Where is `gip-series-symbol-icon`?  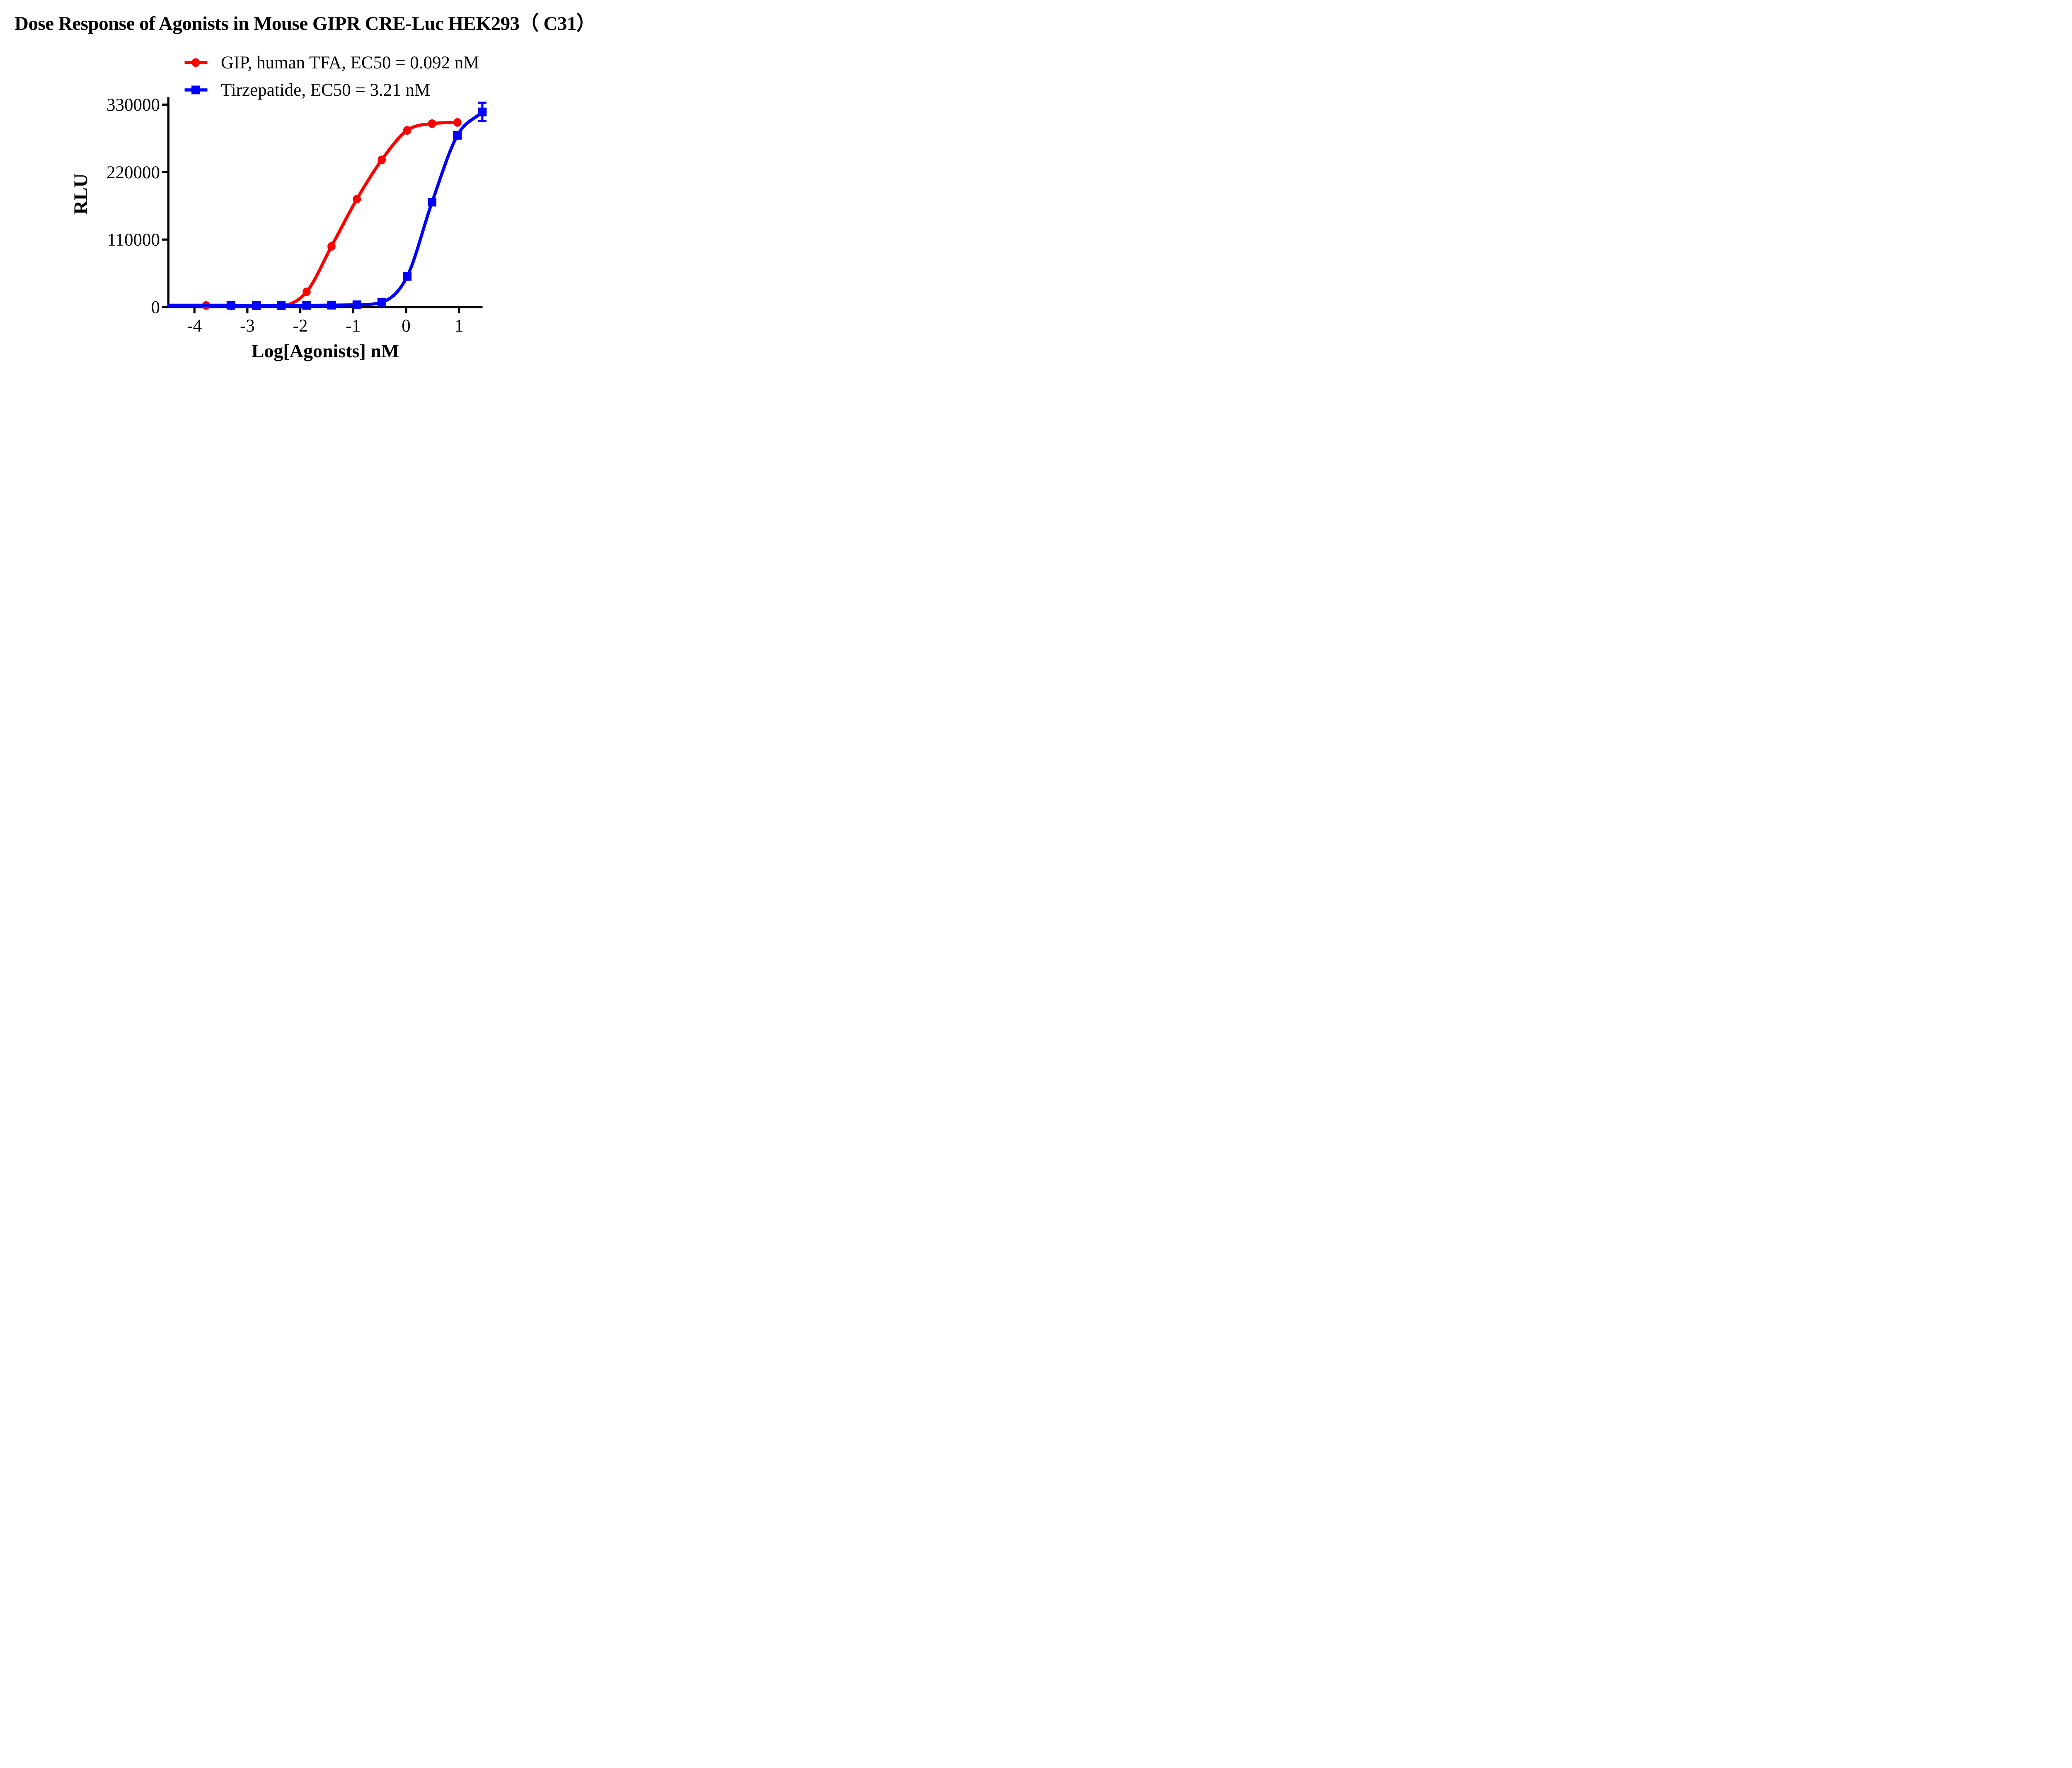 gip-series-symbol-icon is located at coordinates (196, 62).